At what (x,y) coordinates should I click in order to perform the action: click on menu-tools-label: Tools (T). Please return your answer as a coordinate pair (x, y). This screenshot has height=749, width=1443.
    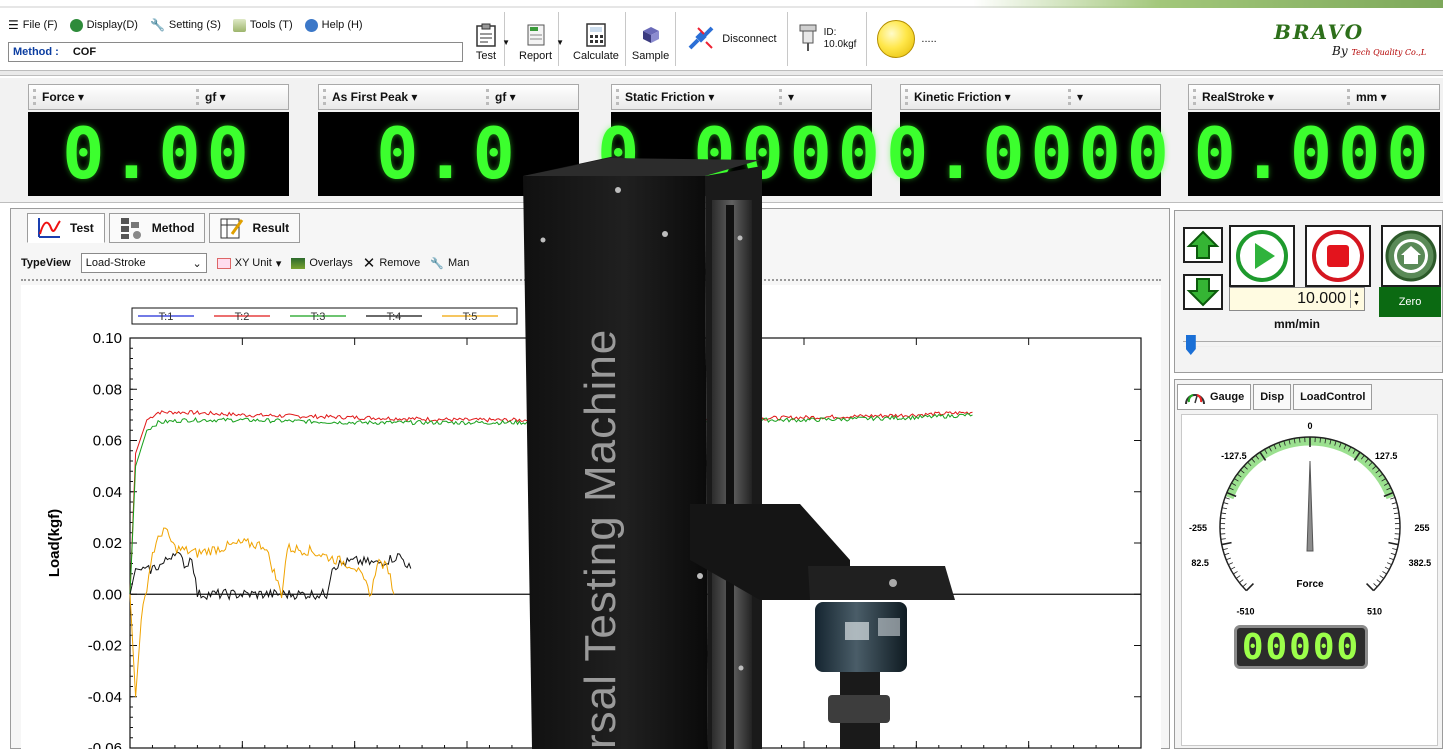
    Looking at the image, I should click on (271, 25).